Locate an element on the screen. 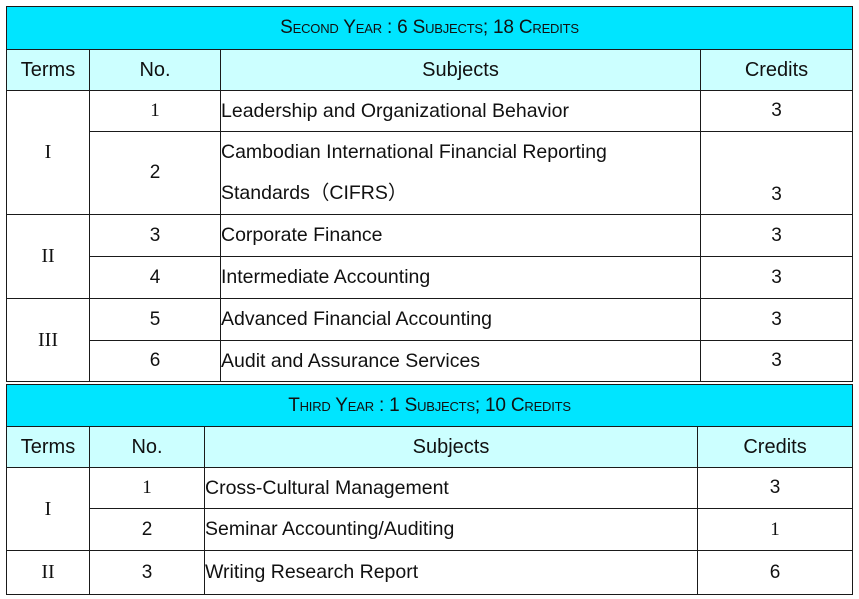  table-row: II 3 Writing Research Report 6 is located at coordinates (430, 572).